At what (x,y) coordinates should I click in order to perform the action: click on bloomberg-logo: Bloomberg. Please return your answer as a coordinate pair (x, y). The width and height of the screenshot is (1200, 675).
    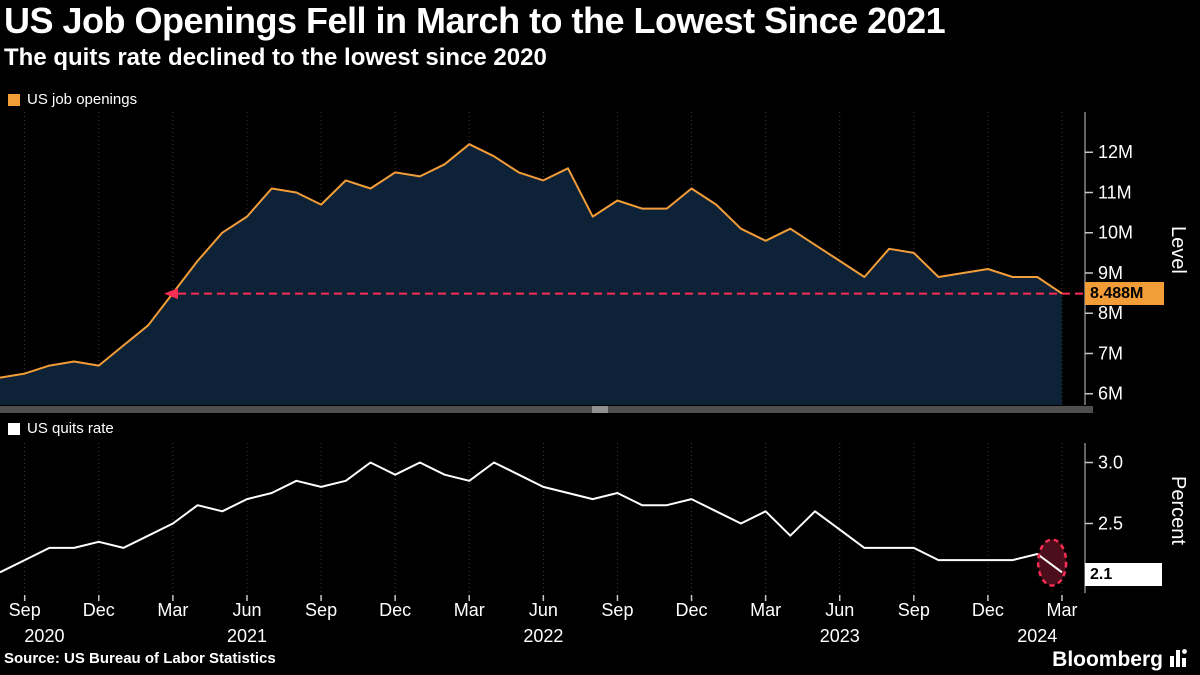
    Looking at the image, I should click on (1121, 659).